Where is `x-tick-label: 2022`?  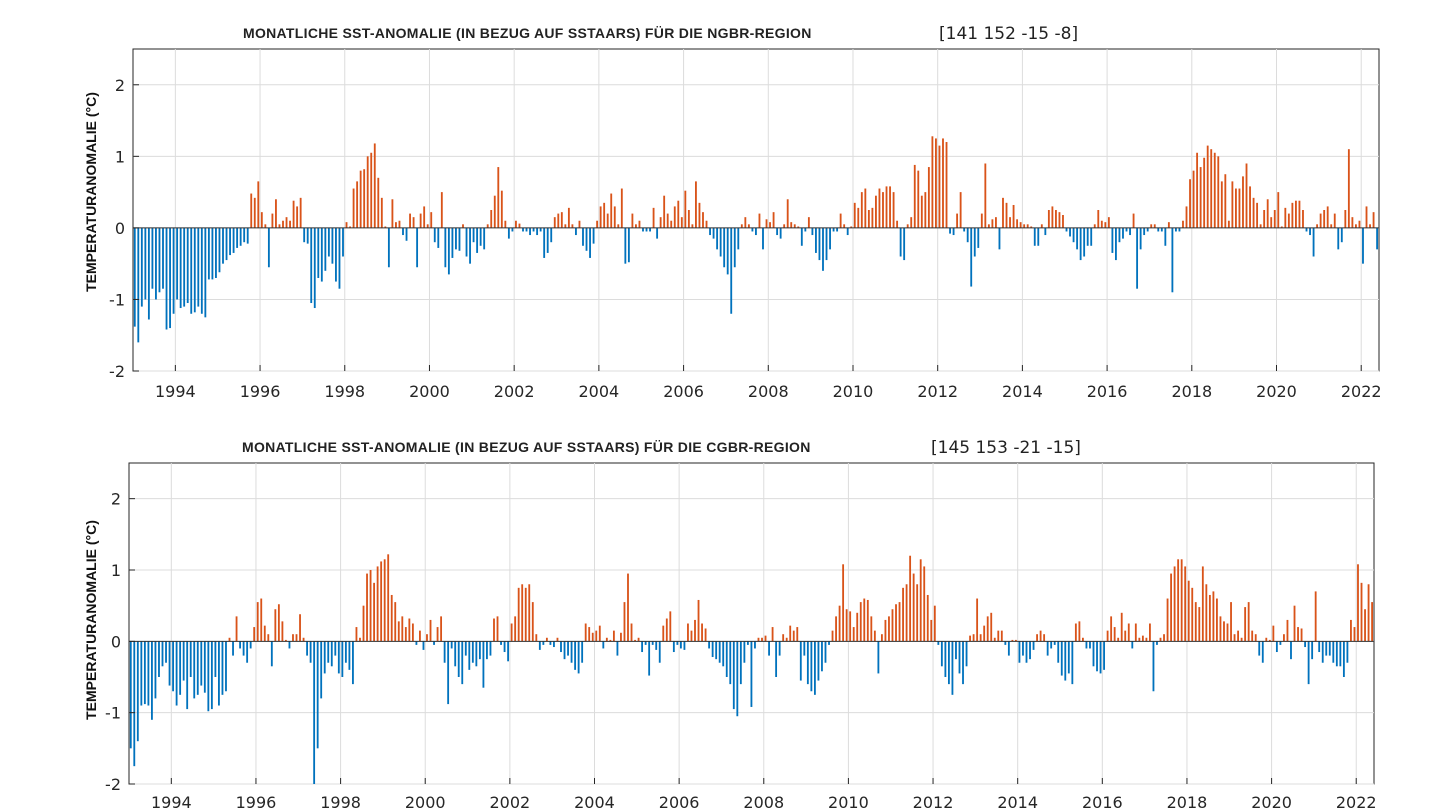
x-tick-label: 2022 is located at coordinates (1361, 391).